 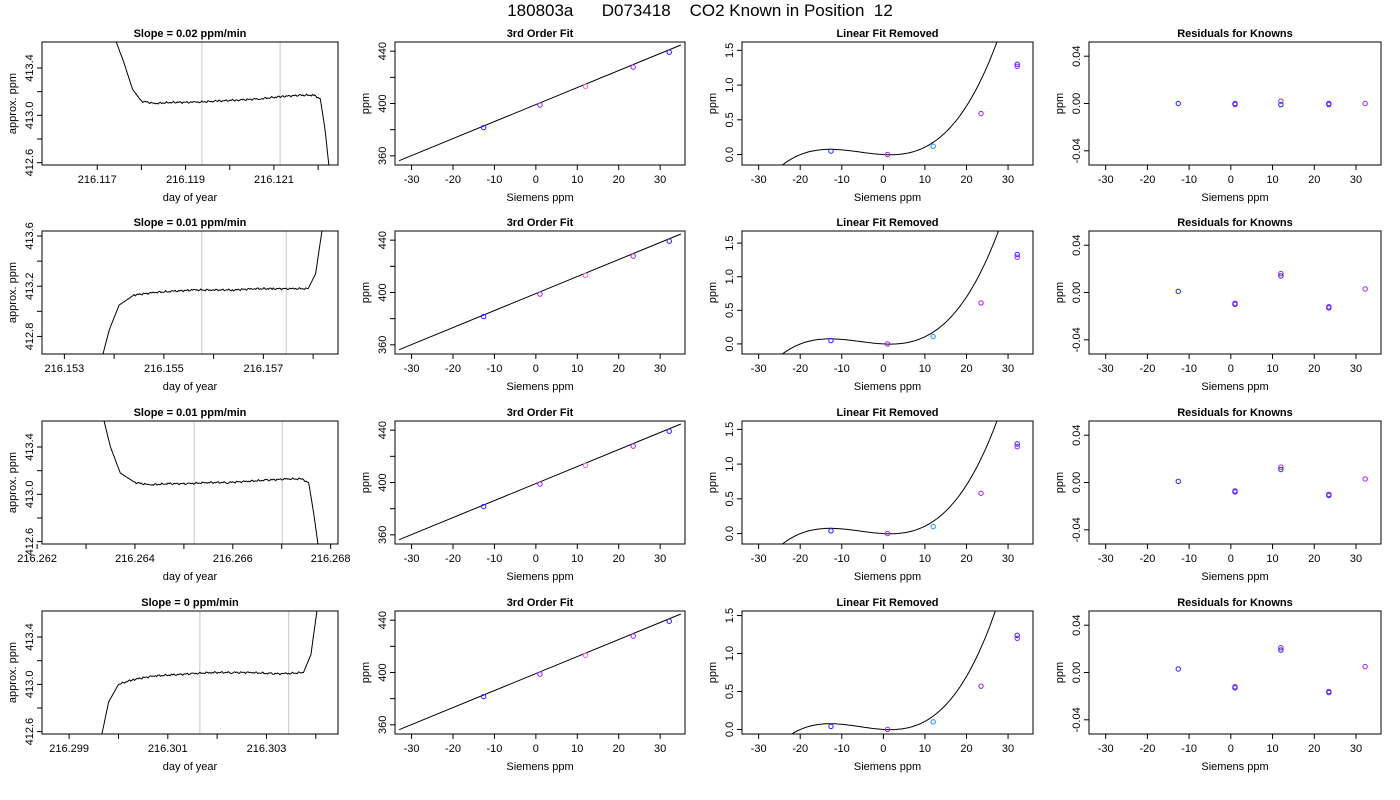 What do you see at coordinates (730, 242) in the screenshot?
I see `y-tick-label: 1.5` at bounding box center [730, 242].